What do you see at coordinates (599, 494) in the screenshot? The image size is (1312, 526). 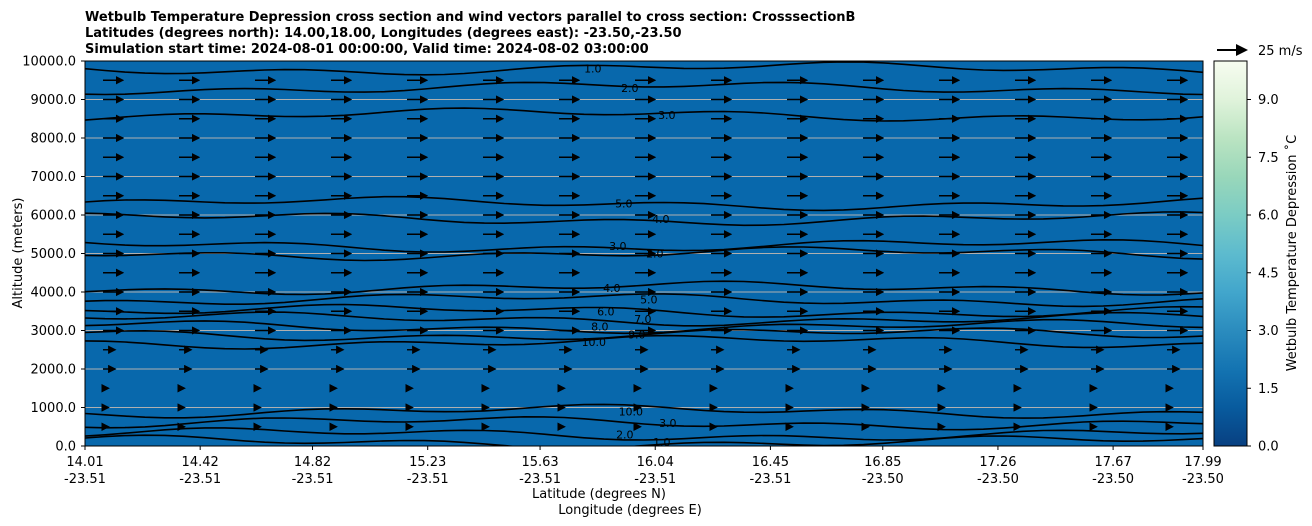 I see `x-axis-label-latitude: Latitude (degrees N)` at bounding box center [599, 494].